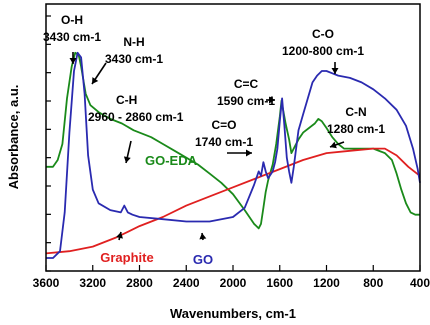  What do you see at coordinates (333, 145) in the screenshot?
I see `arrow-cn-head` at bounding box center [333, 145].